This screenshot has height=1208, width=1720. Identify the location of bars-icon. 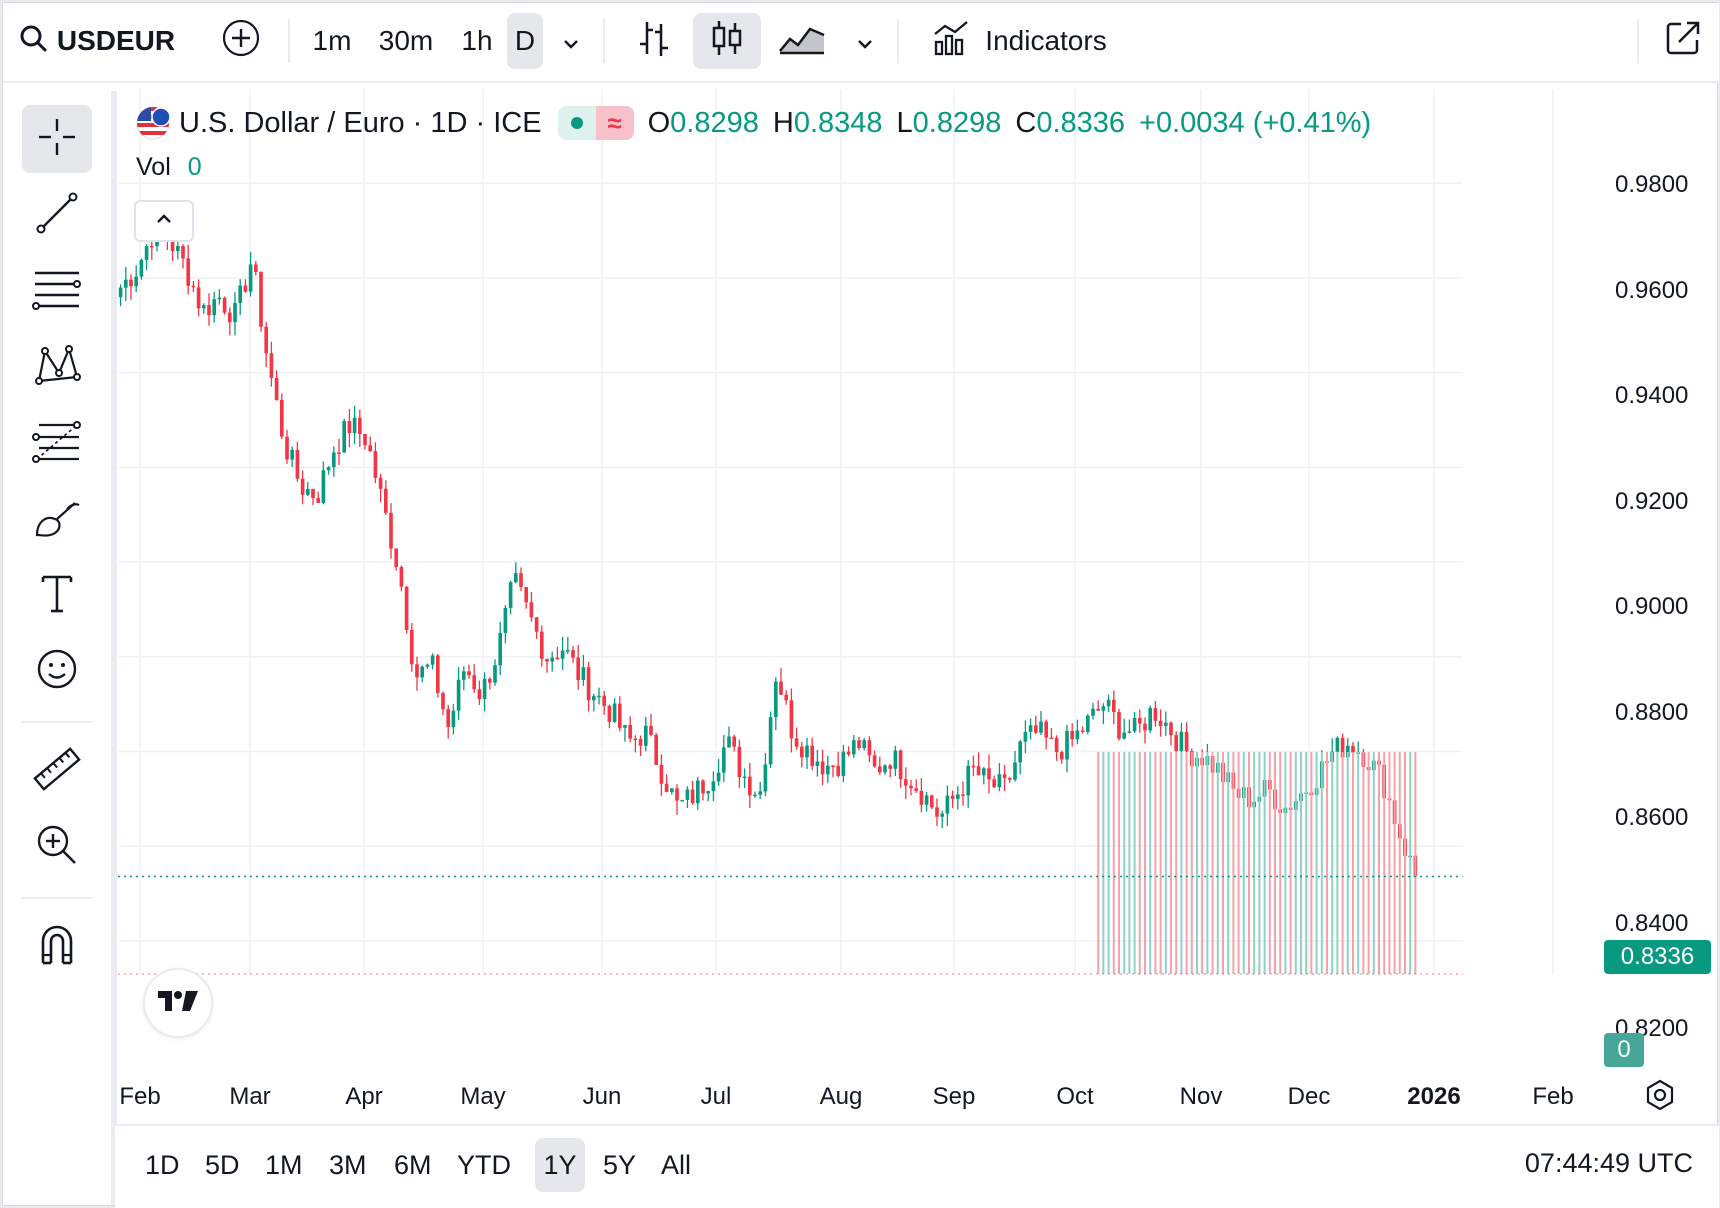
(654, 41).